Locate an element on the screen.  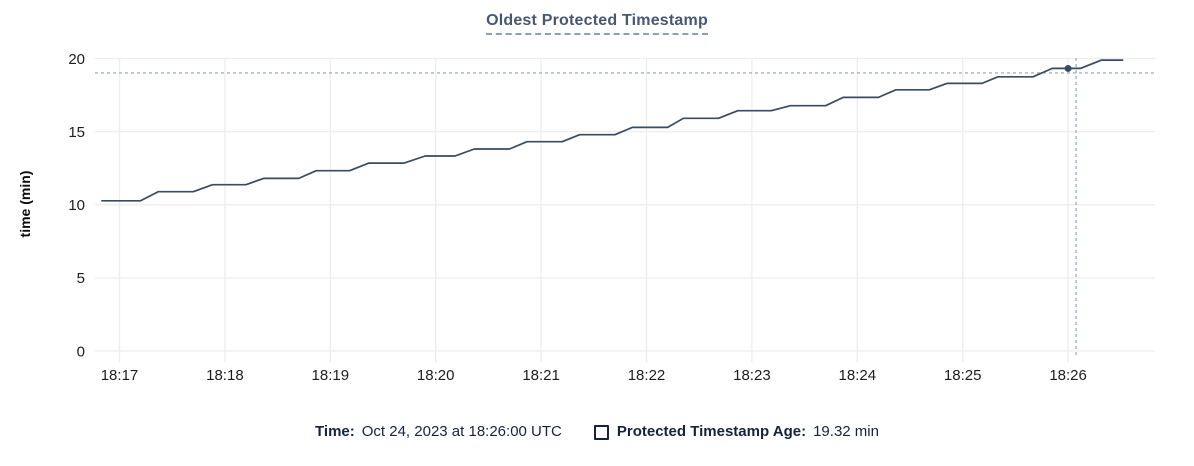
y-tick-label: 20 is located at coordinates (76, 59).